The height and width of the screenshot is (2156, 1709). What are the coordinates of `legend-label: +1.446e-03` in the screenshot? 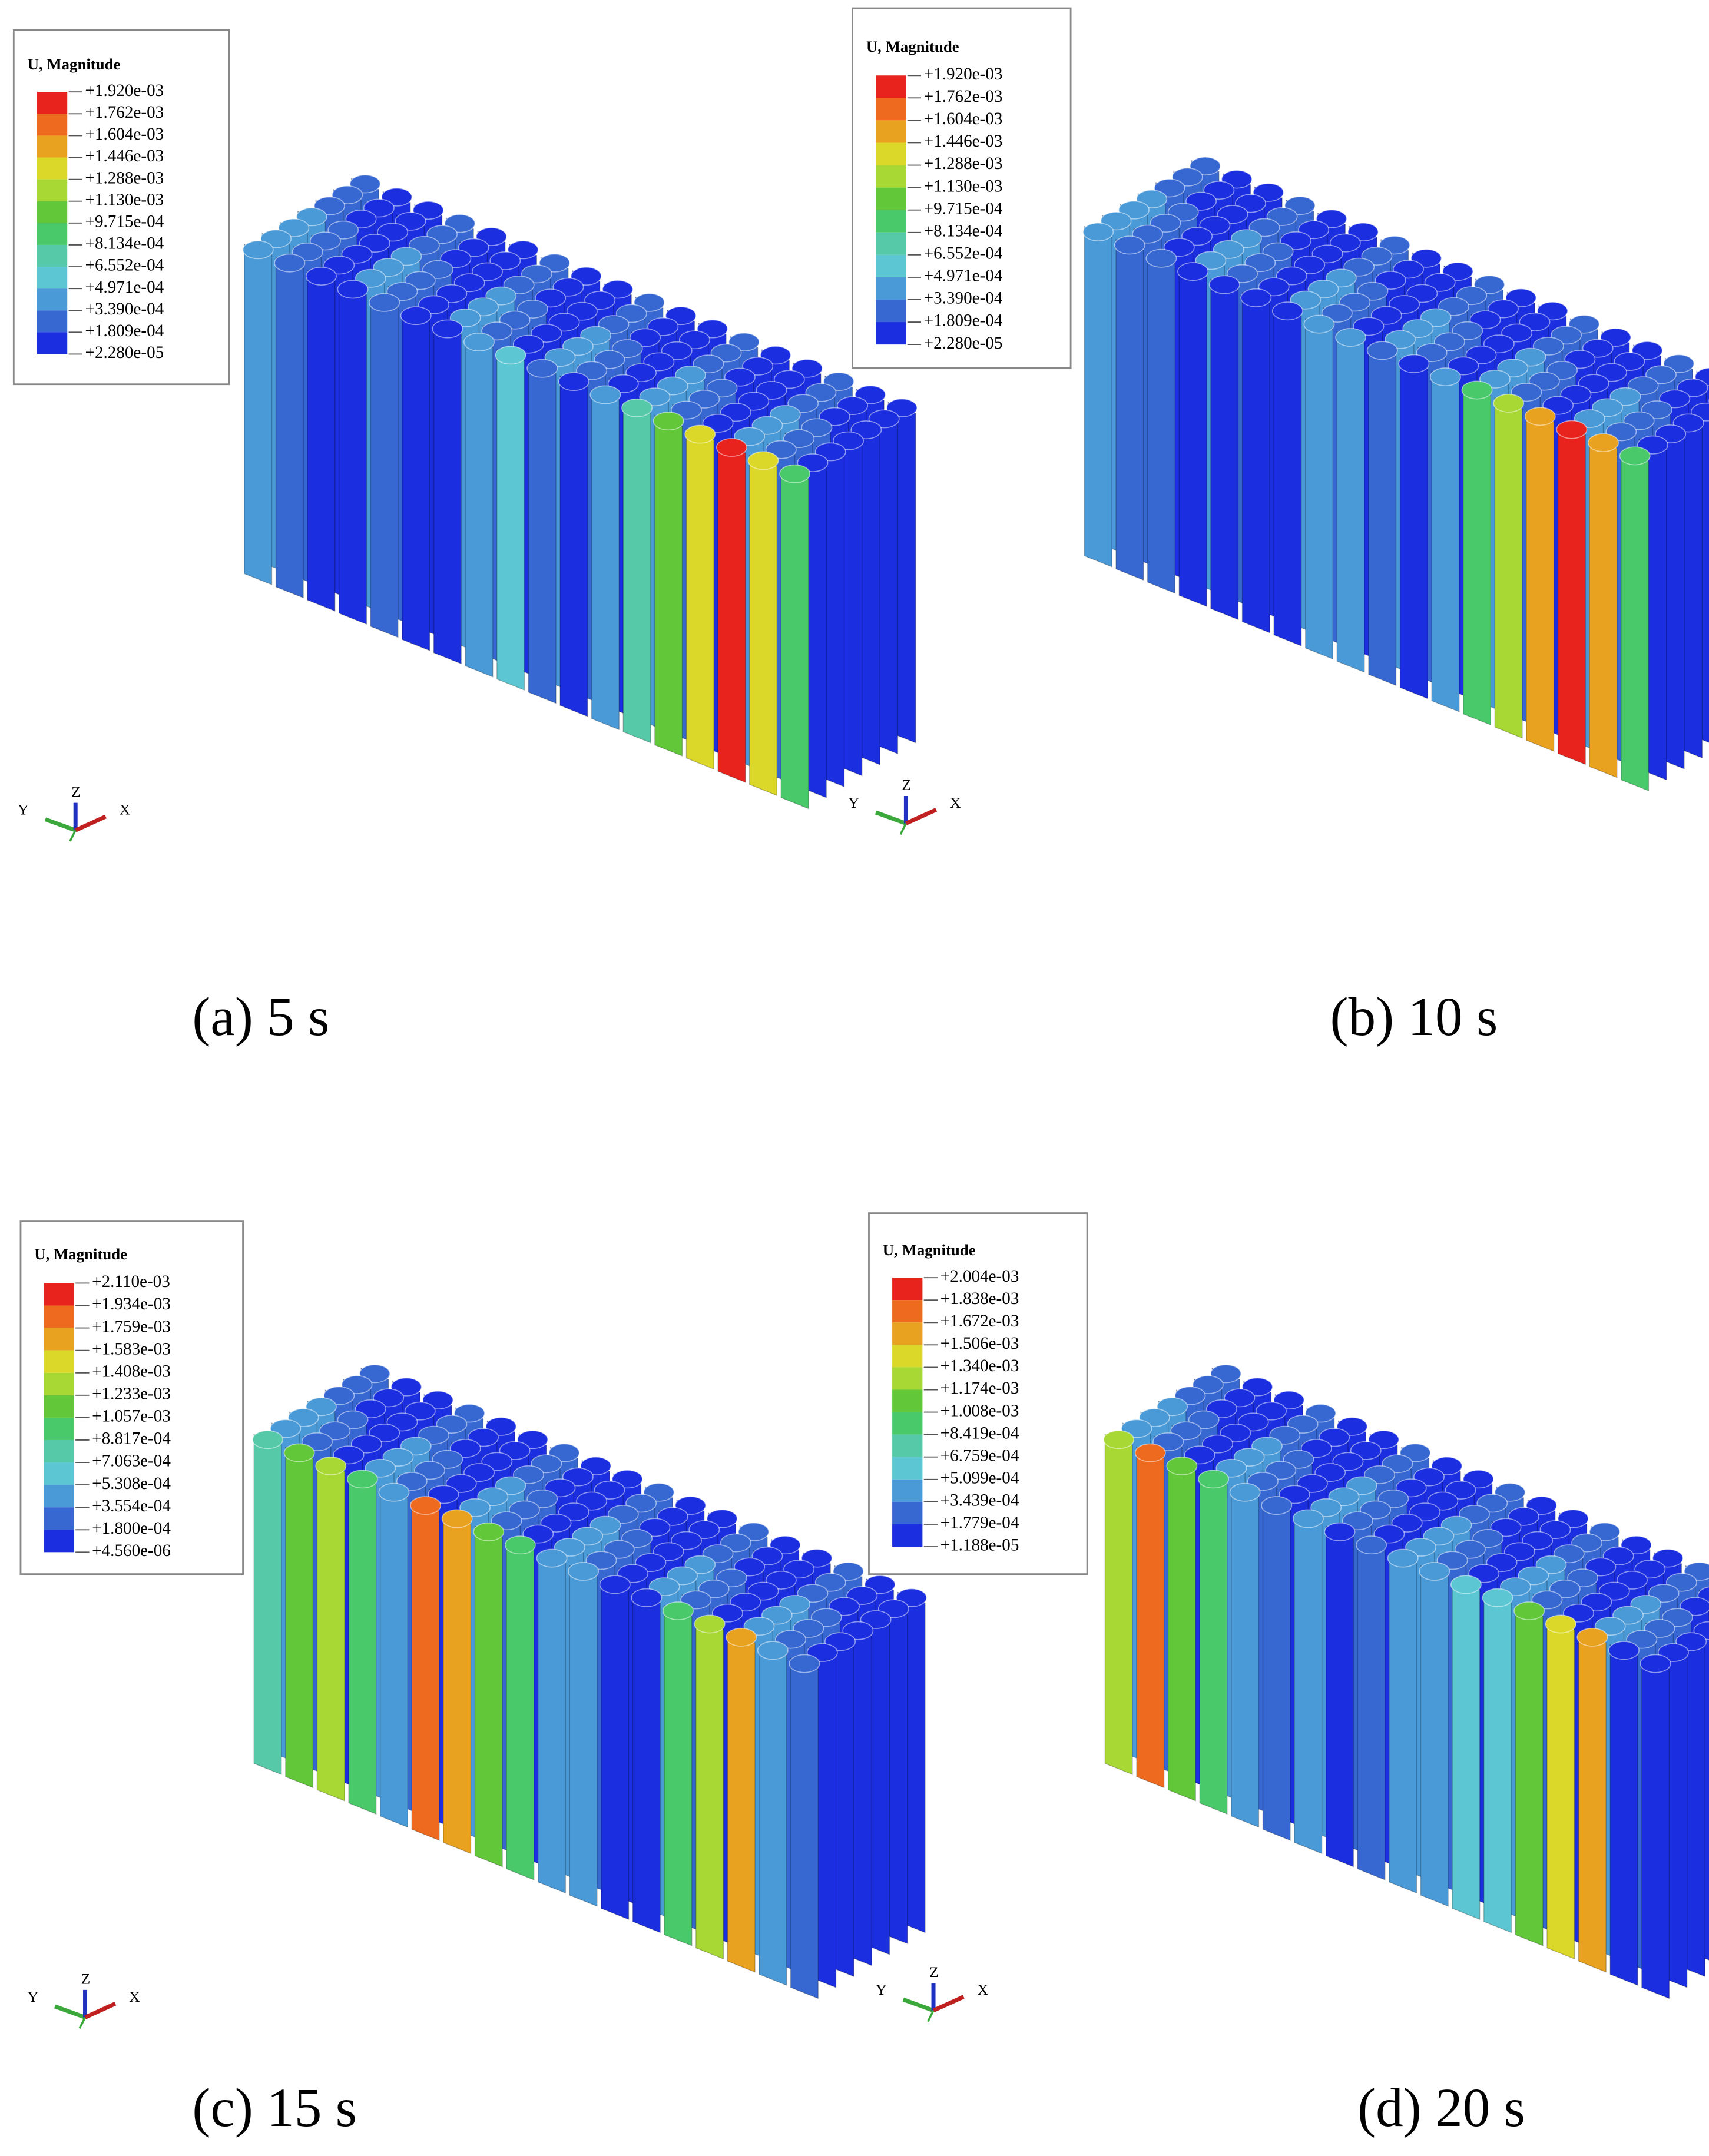 It's located at (964, 141).